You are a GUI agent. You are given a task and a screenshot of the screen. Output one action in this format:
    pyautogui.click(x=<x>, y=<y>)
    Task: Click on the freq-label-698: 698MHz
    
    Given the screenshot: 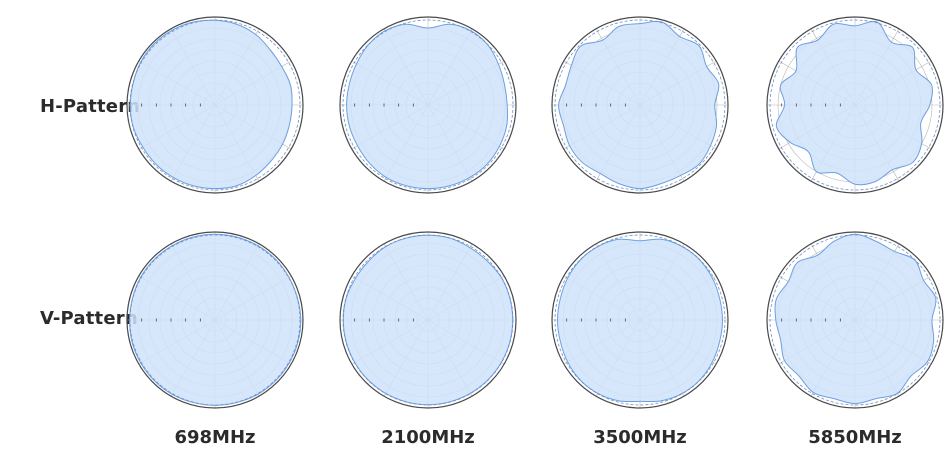 What is the action you would take?
    pyautogui.click(x=215, y=437)
    